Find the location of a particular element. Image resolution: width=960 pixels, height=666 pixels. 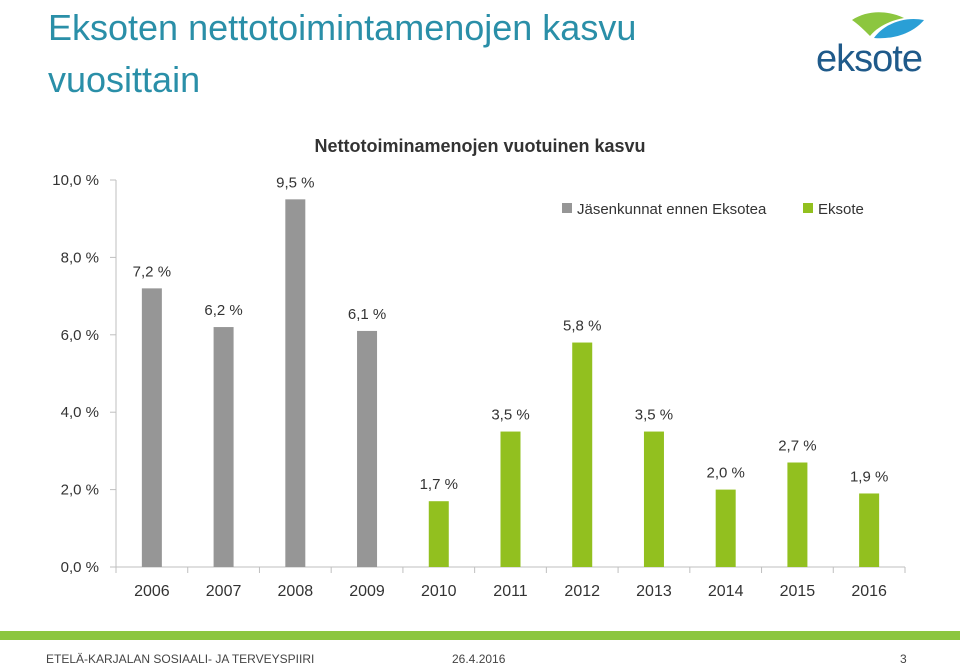

y-axis: 0,0 % 2,0 % 4,0 % 6,0 % 8,0 % 10,0 % is located at coordinates (84, 374).